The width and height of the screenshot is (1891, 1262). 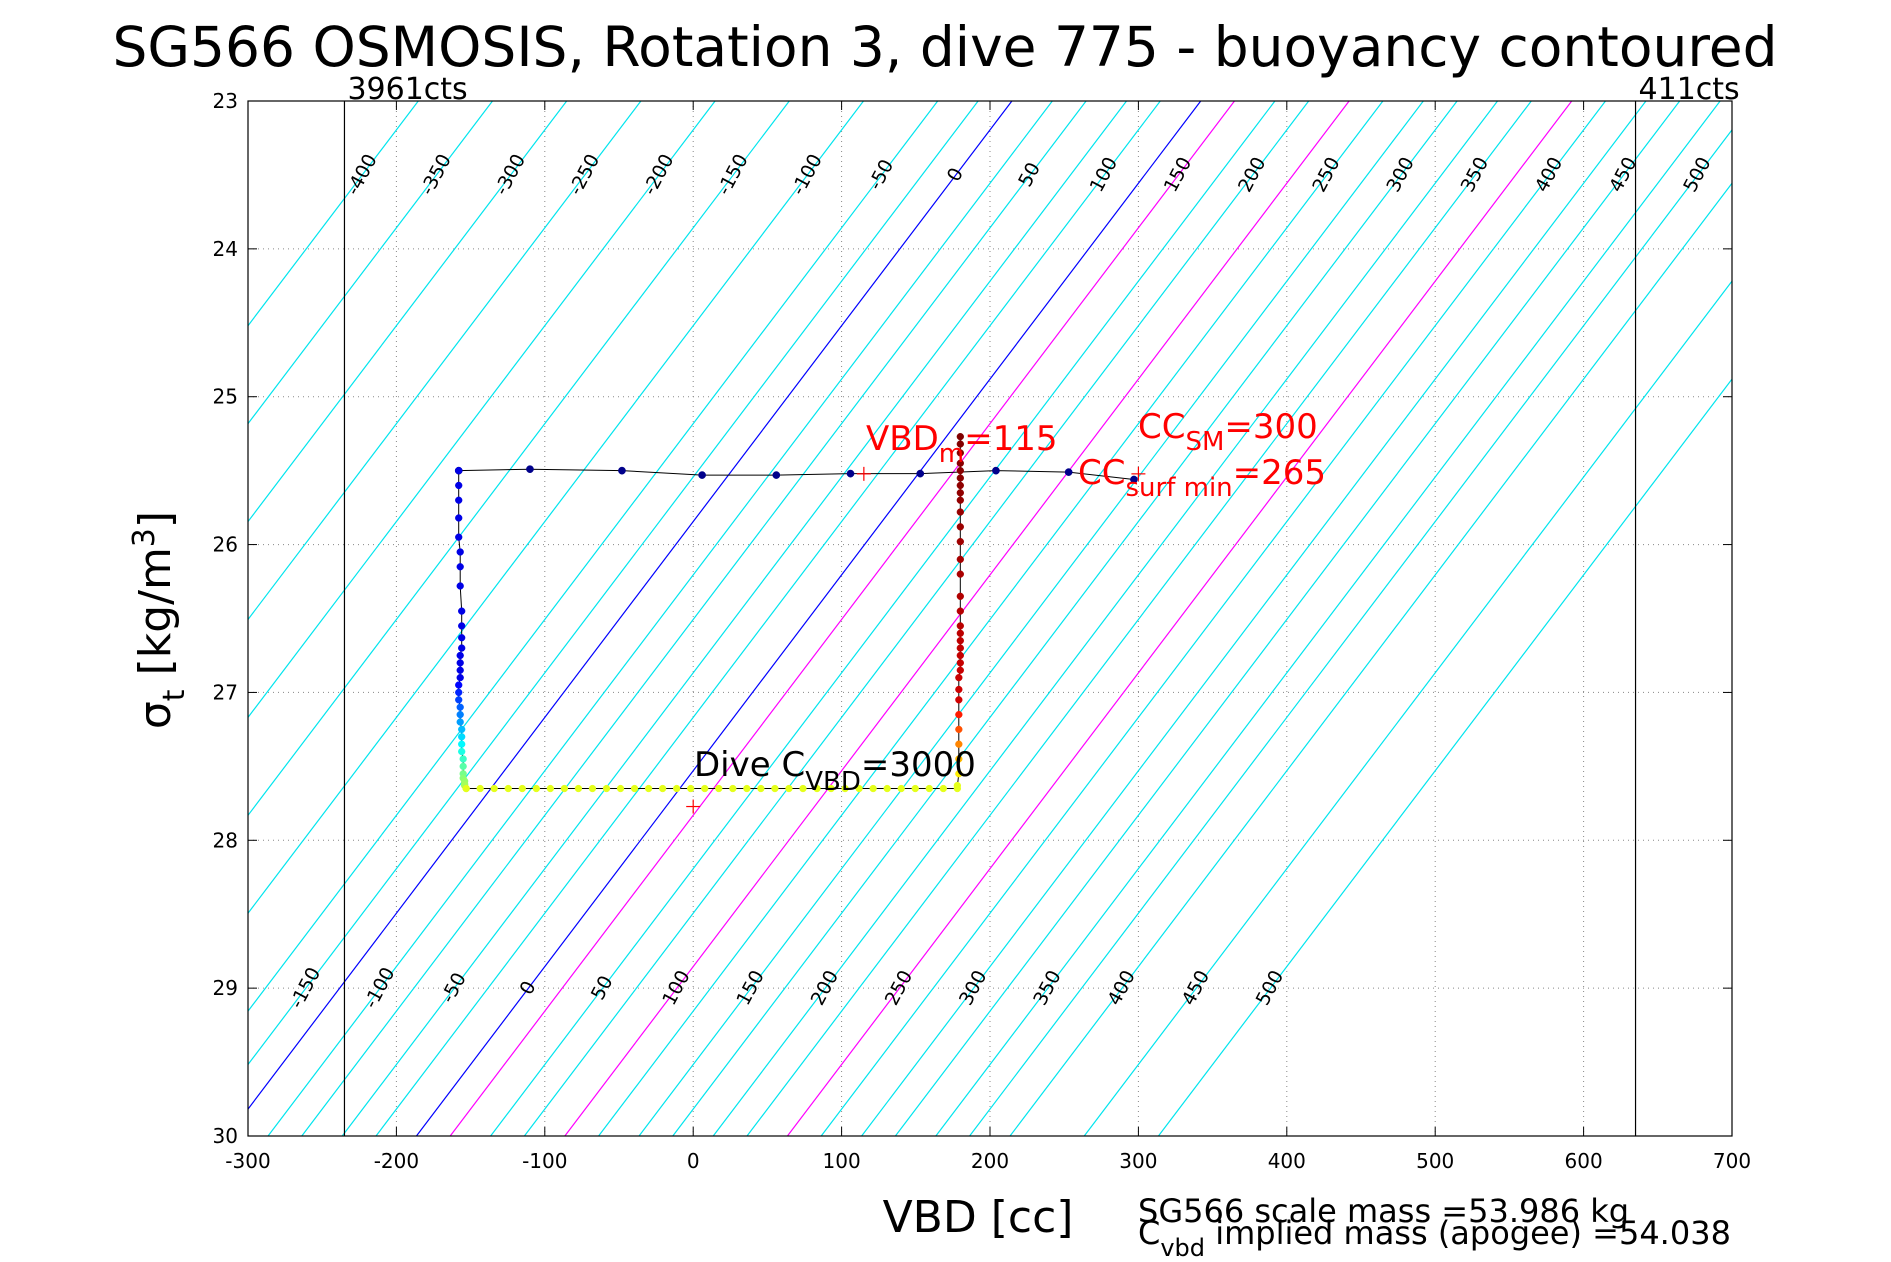 I want to click on x-tick-label: -100, so click(x=544, y=1161).